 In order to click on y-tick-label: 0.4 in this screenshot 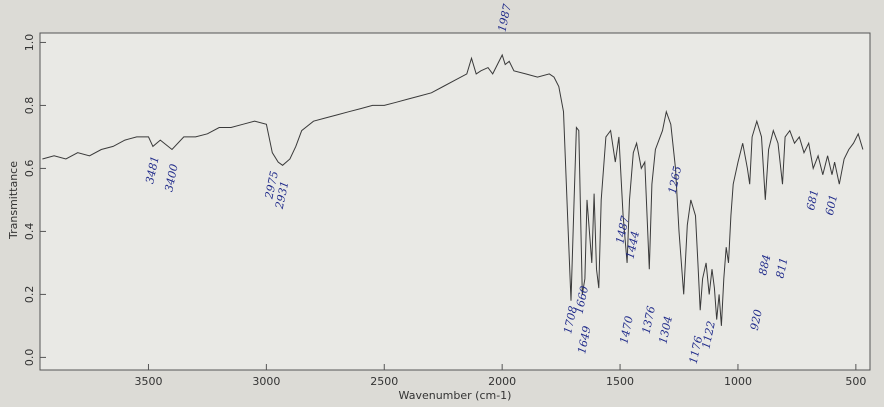, I will do `click(29, 232)`.